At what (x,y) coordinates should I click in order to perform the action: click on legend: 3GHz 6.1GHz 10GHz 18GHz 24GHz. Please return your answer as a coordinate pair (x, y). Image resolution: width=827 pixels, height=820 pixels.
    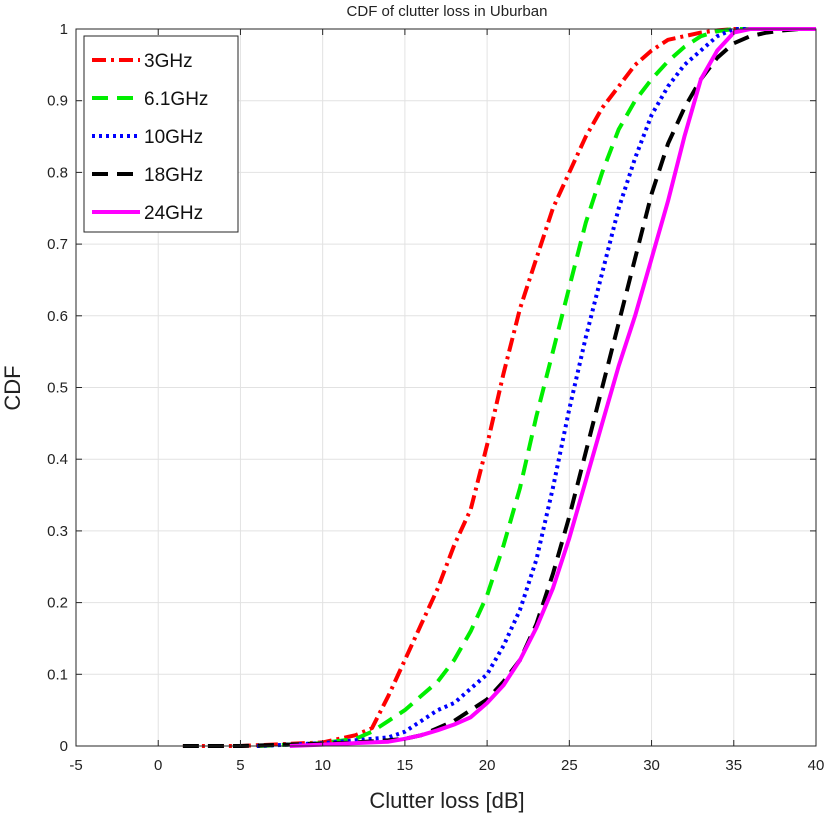
    Looking at the image, I should click on (161, 134).